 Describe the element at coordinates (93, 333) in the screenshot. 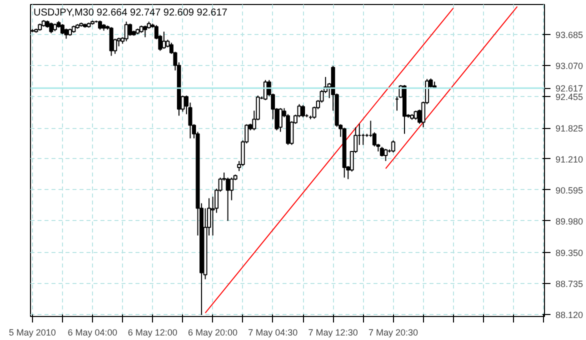

I see `x-tick-label: 6 May 04:00` at that location.